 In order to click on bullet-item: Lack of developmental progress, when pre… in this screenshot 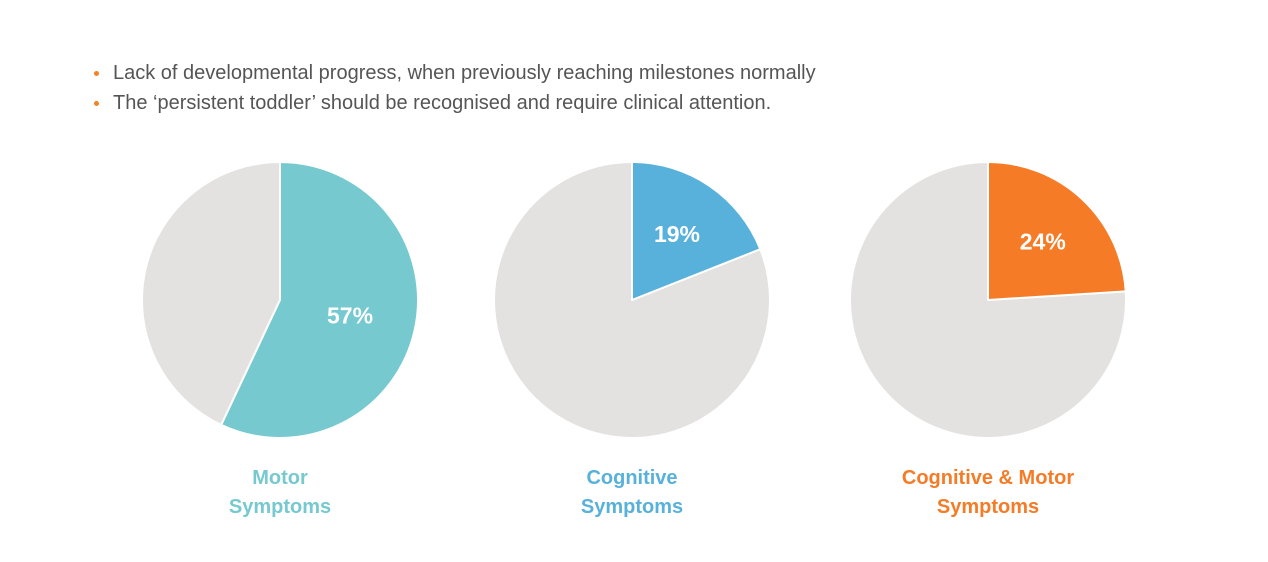, I will do `click(454, 73)`.